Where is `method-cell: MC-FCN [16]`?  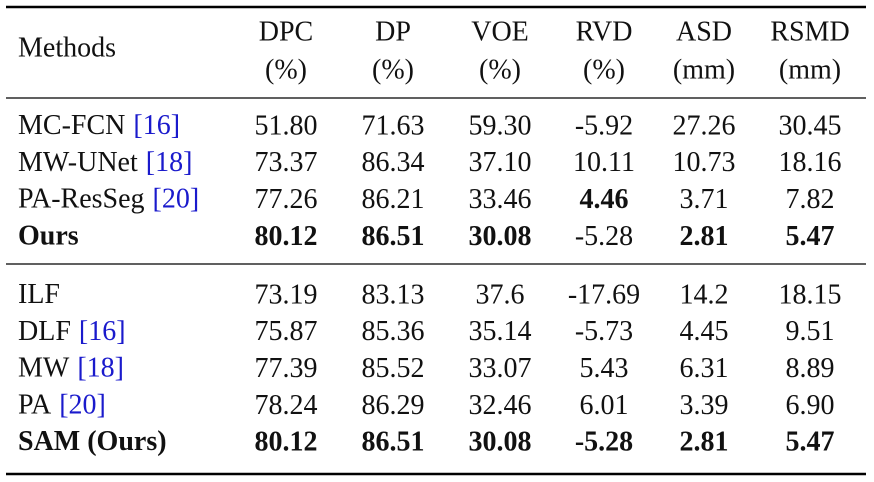
method-cell: MC-FCN [16] is located at coordinates (99, 125).